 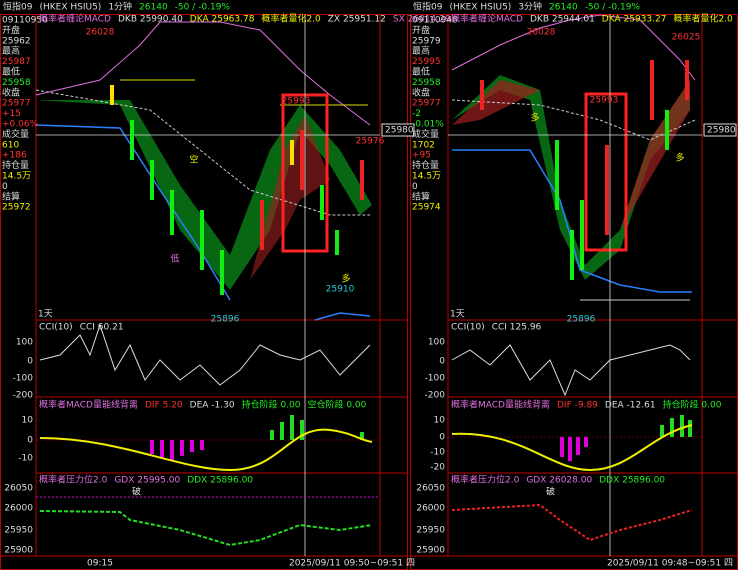 What do you see at coordinates (370, 142) in the screenshot?
I see `price-label: 25976` at bounding box center [370, 142].